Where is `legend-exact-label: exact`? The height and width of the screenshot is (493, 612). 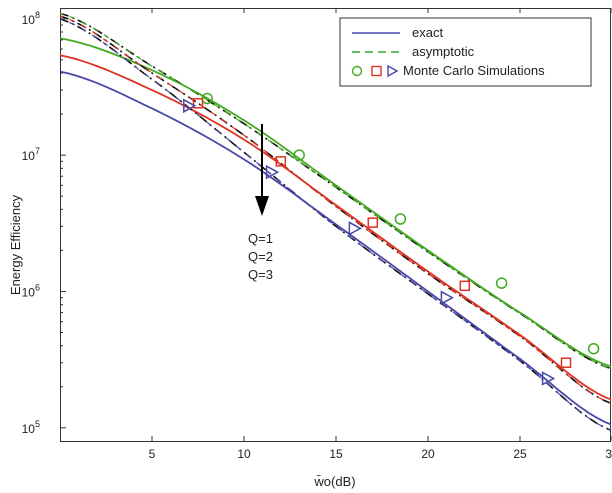
legend-exact-label: exact is located at coordinates (427, 32).